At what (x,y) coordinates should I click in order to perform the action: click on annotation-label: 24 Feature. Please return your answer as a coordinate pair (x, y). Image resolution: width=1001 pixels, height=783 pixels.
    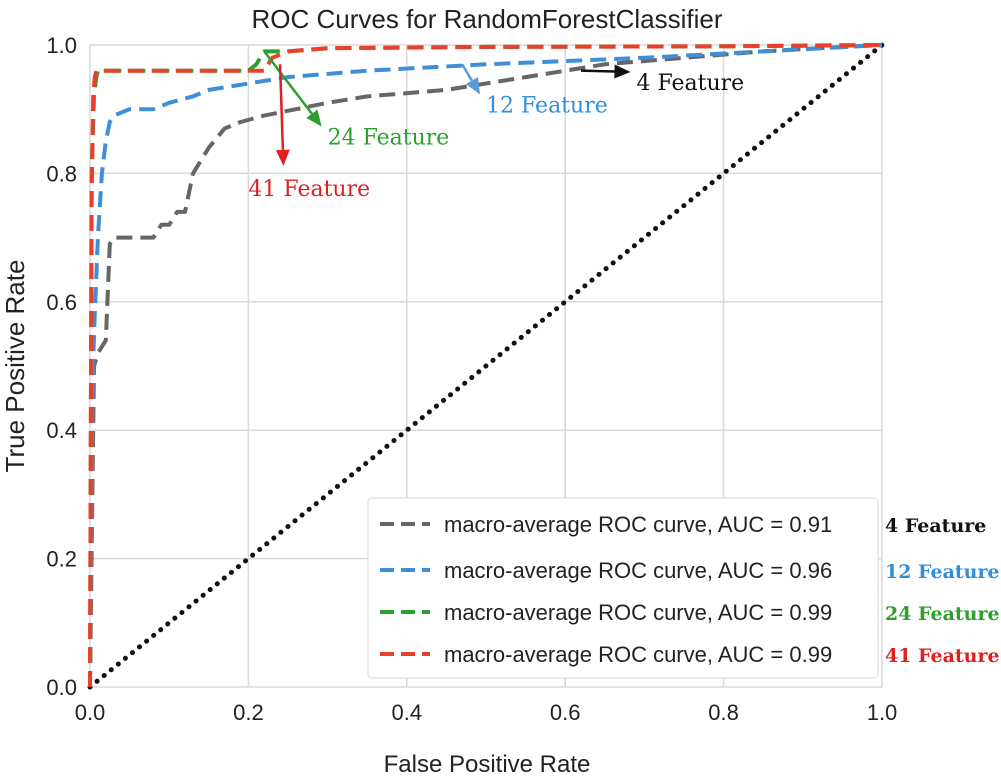
    Looking at the image, I should click on (389, 138).